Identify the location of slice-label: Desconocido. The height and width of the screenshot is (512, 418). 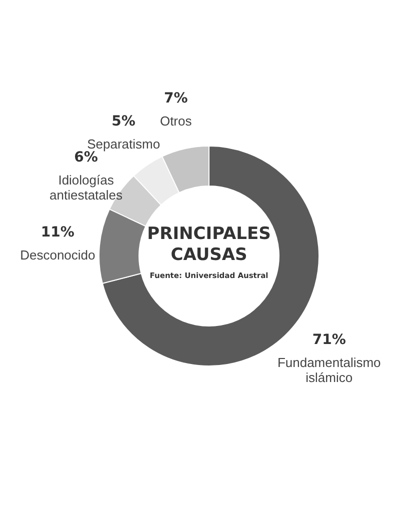
(58, 255).